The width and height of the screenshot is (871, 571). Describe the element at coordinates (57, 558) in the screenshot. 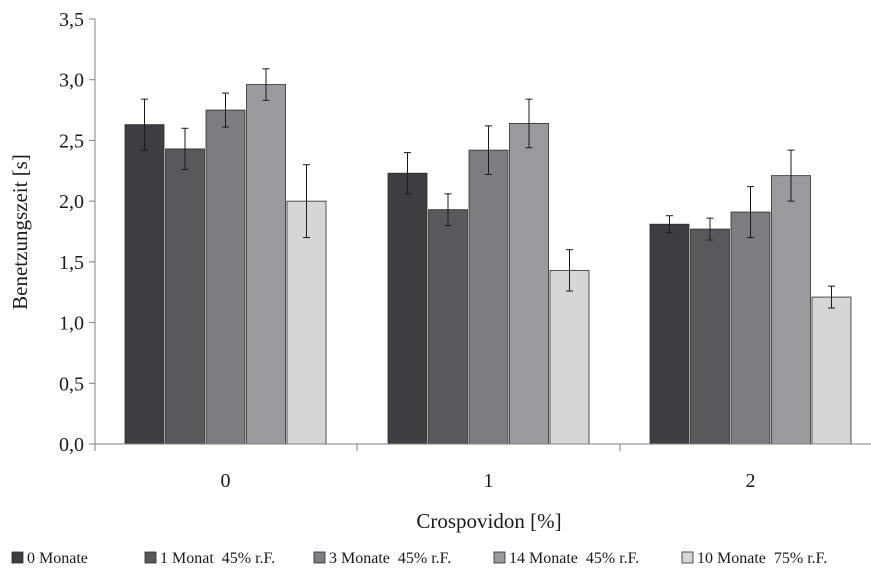

I see `legend-label: 0 Monate` at that location.